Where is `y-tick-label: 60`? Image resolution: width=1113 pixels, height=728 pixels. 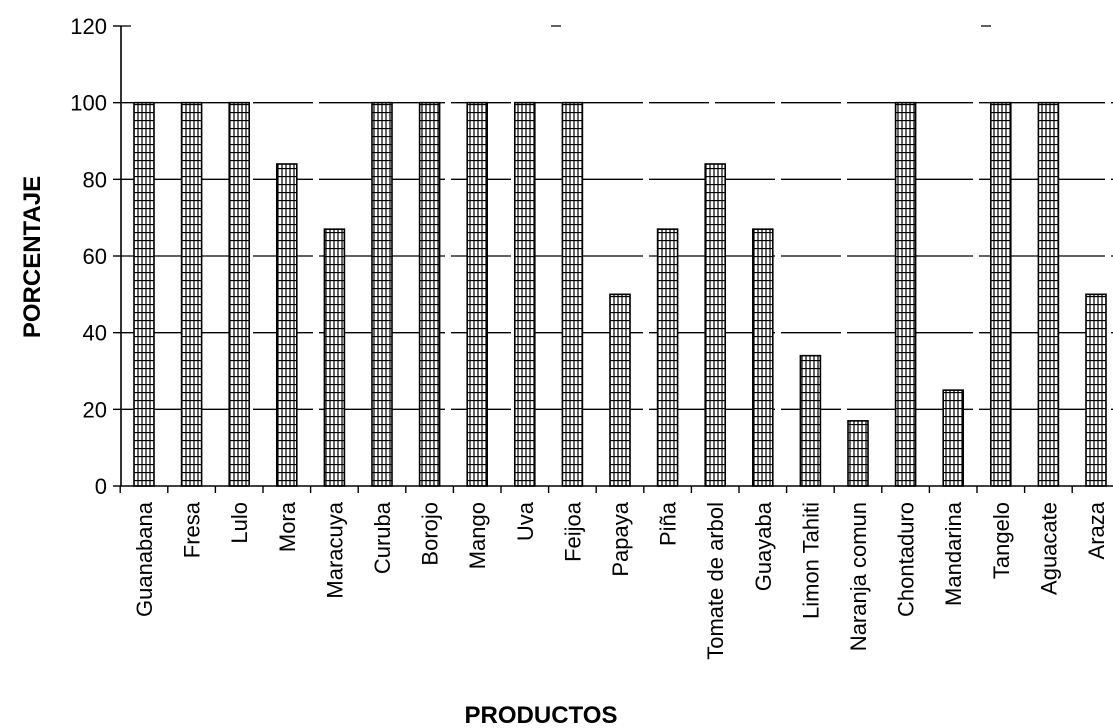 y-tick-label: 60 is located at coordinates (95, 256).